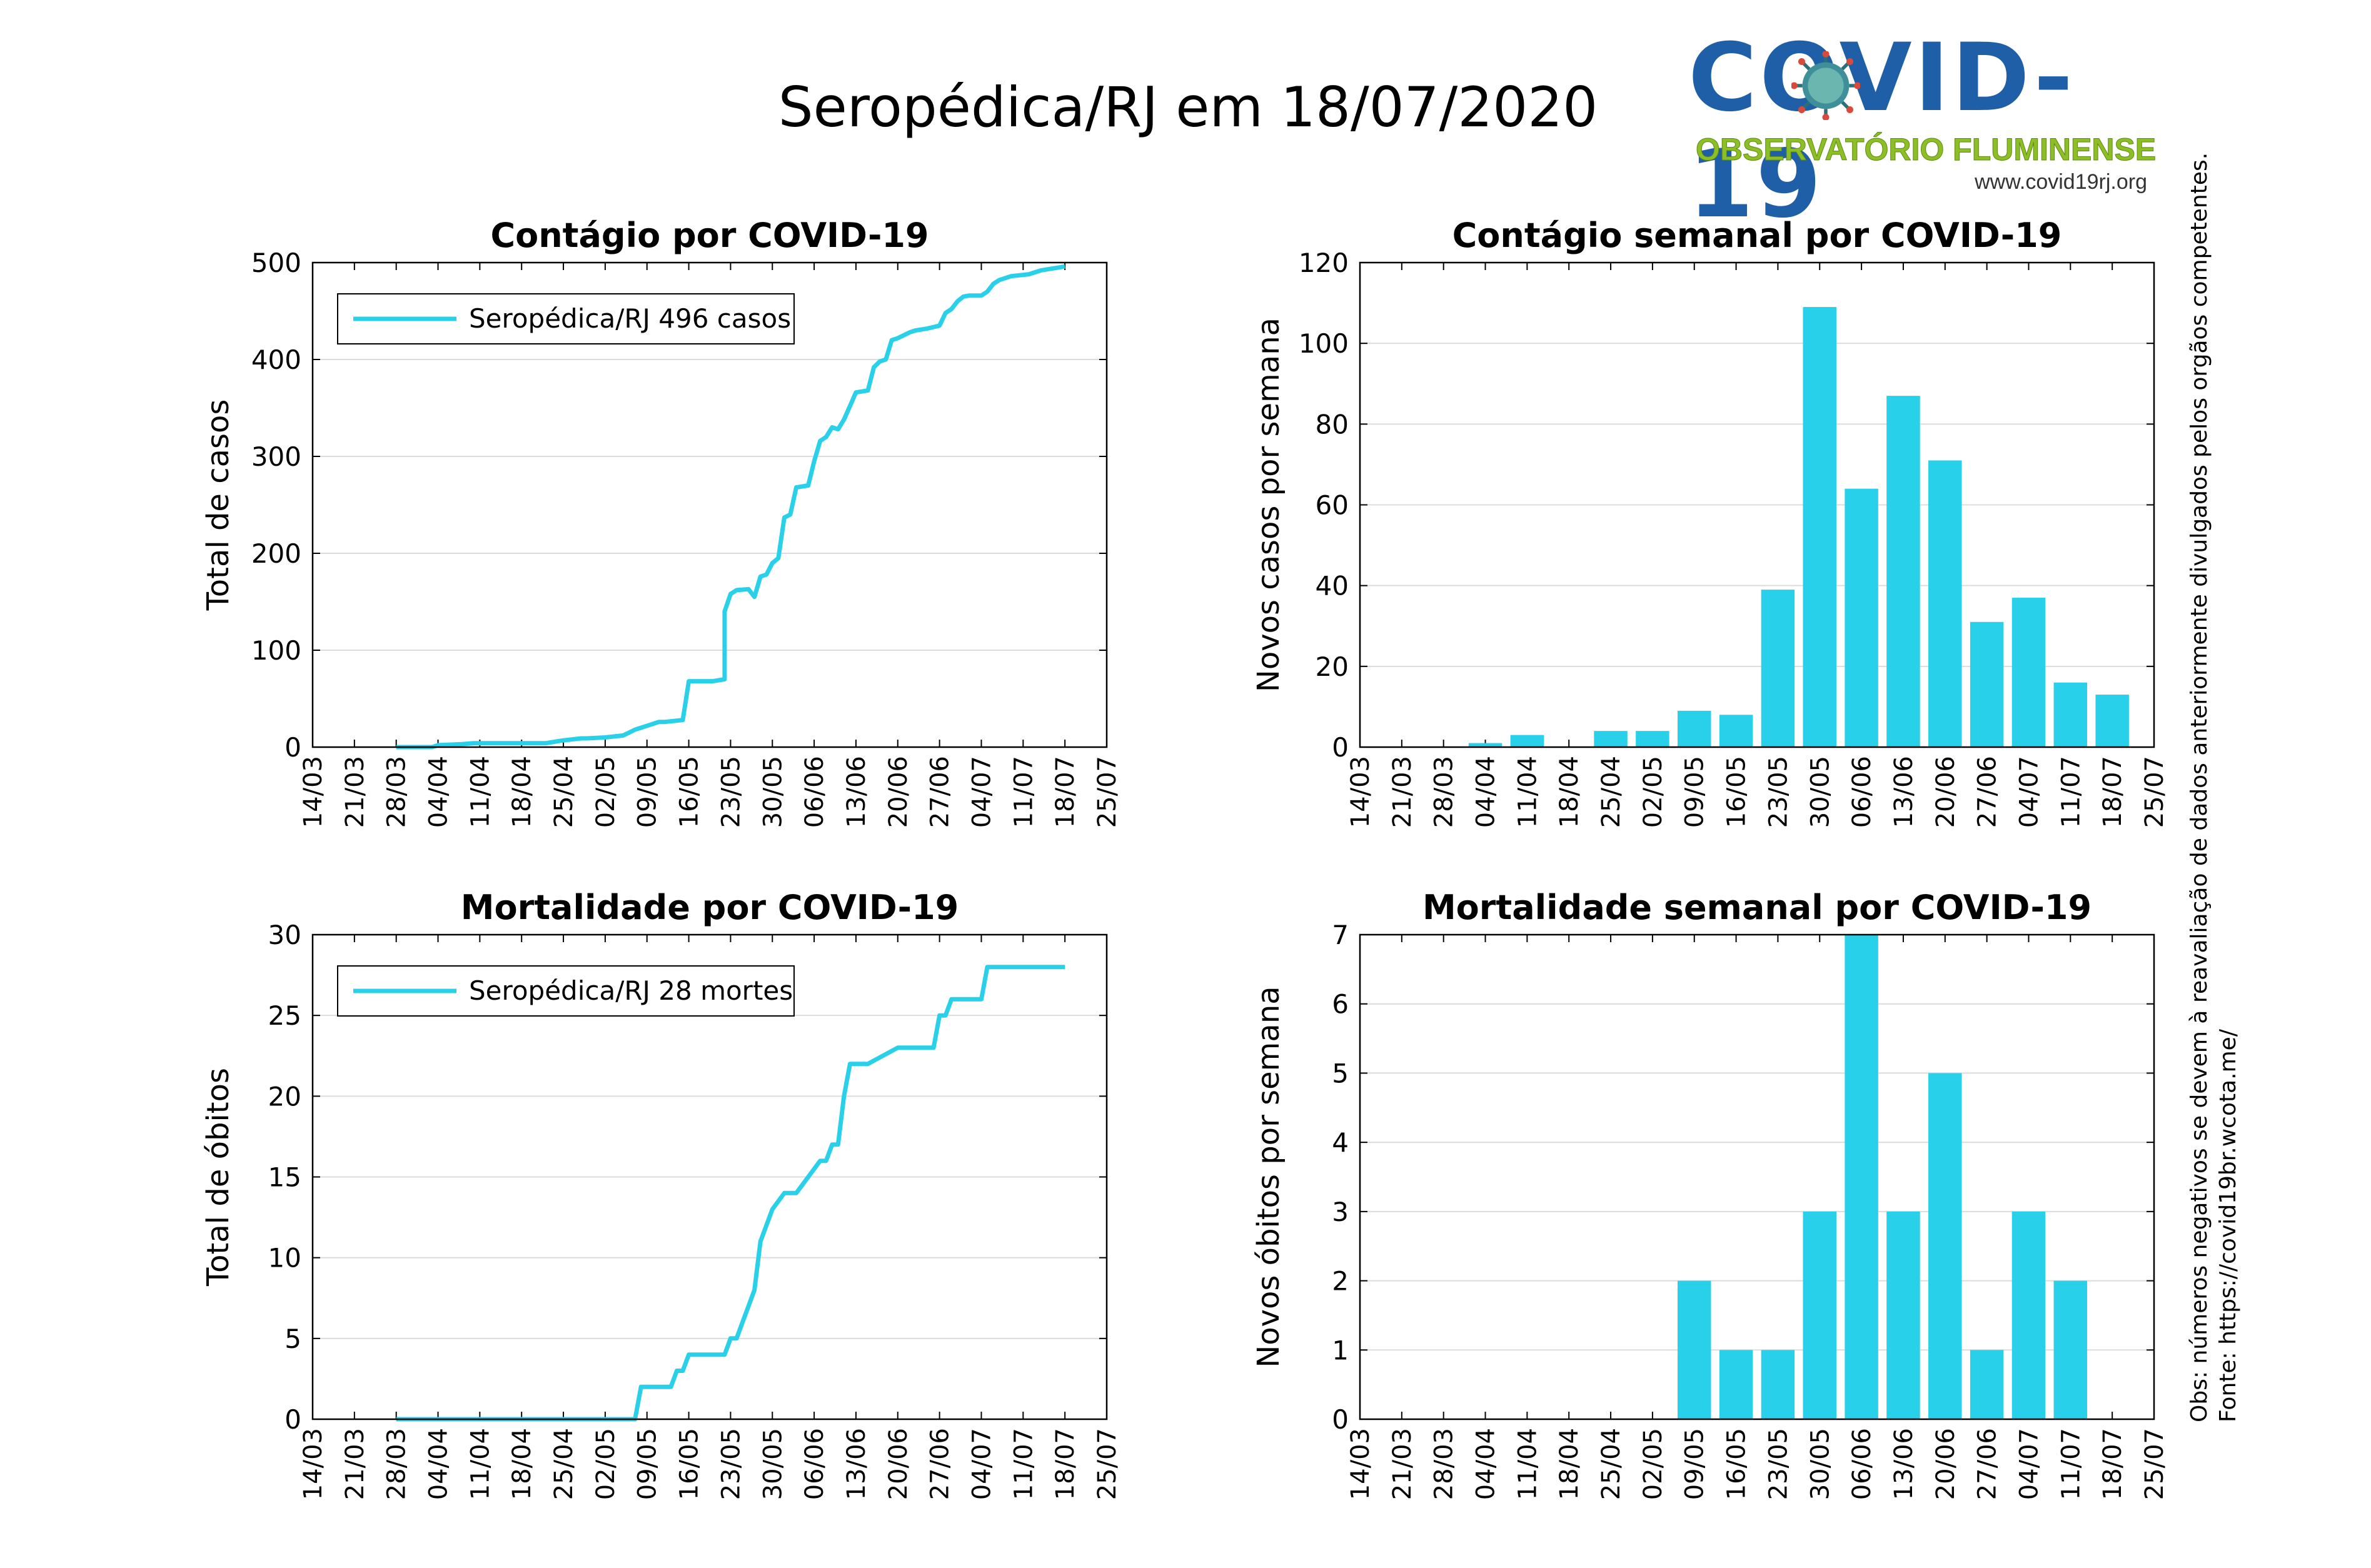 The image size is (2371, 1568). I want to click on logo-subtitle: OBSERVATÓRIO FLUMINENSE, so click(1926, 150).